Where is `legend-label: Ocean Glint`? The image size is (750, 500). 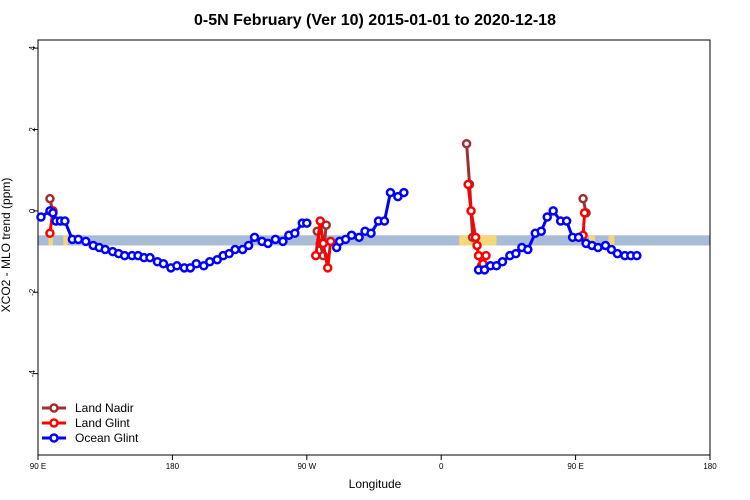 legend-label: Ocean Glint is located at coordinates (107, 438).